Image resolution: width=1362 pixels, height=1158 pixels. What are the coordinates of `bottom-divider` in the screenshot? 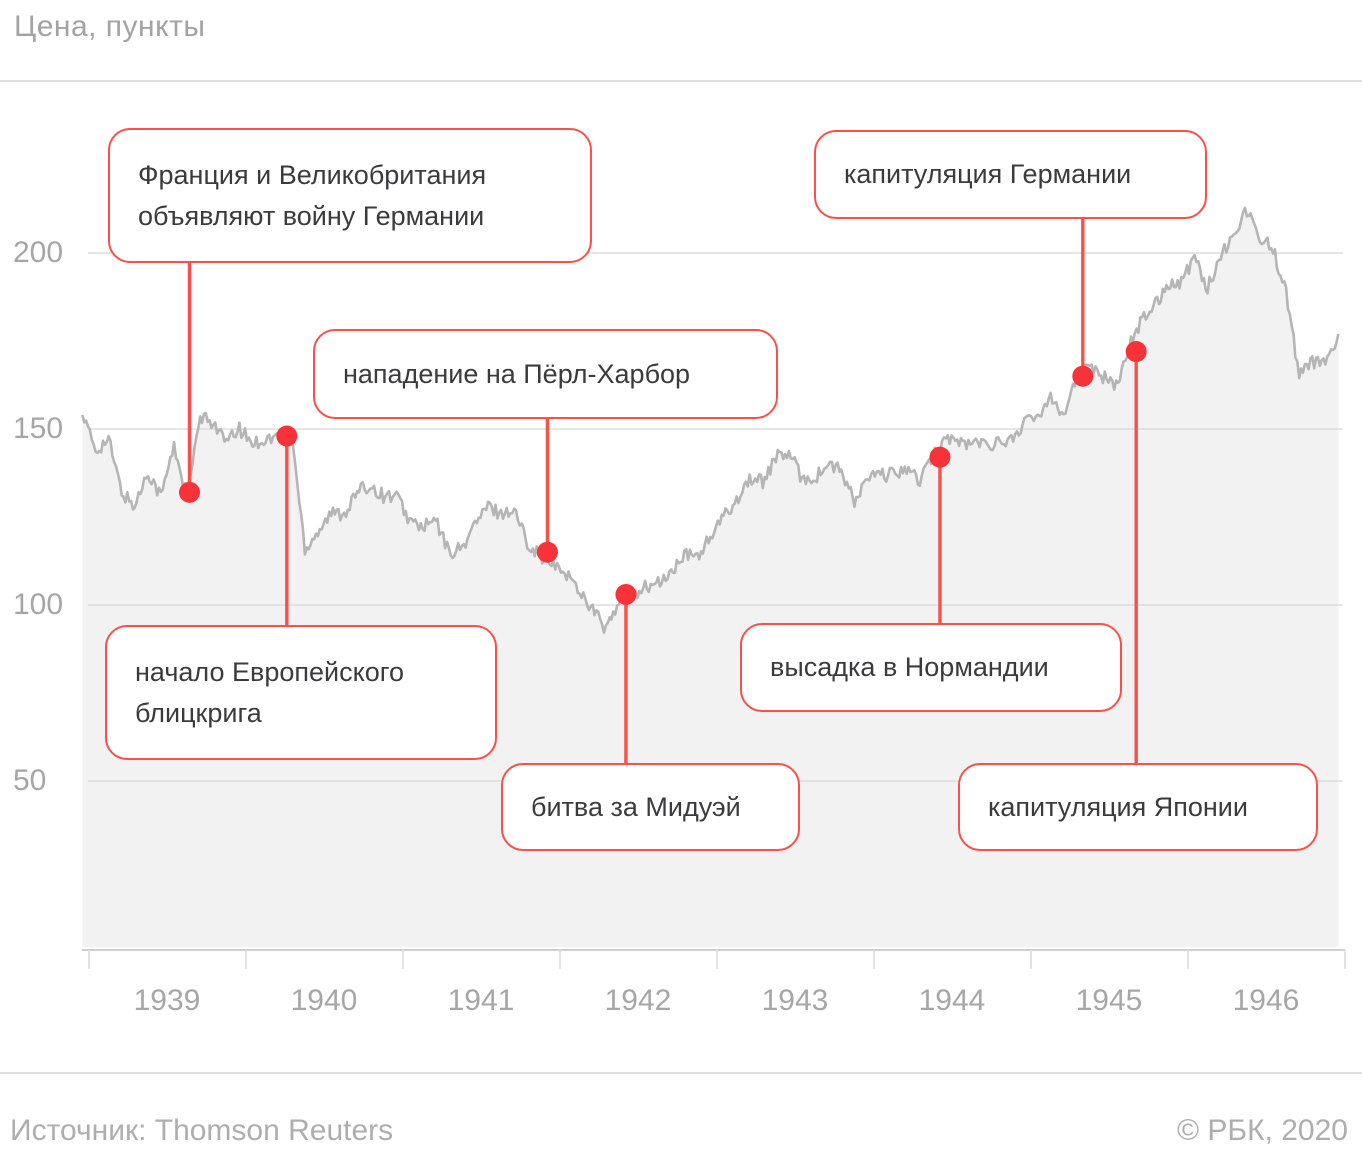 It's located at (681, 1073).